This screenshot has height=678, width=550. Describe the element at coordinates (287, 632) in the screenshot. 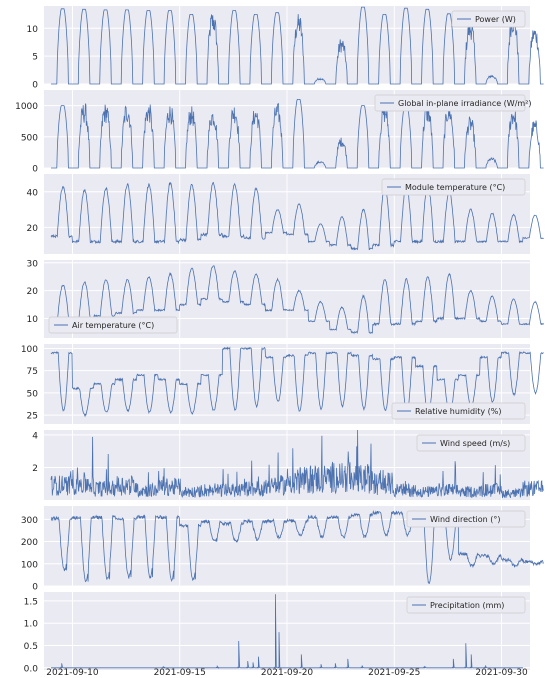

I see `series-line-precip` at that location.